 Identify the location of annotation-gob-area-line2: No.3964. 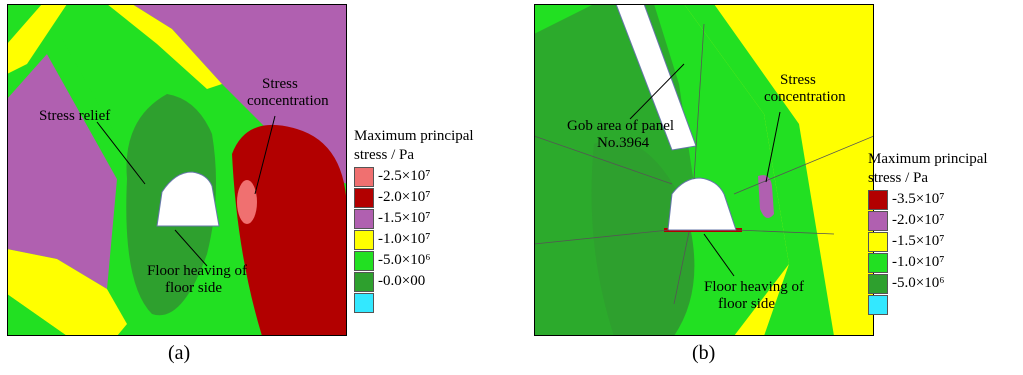
(623, 143).